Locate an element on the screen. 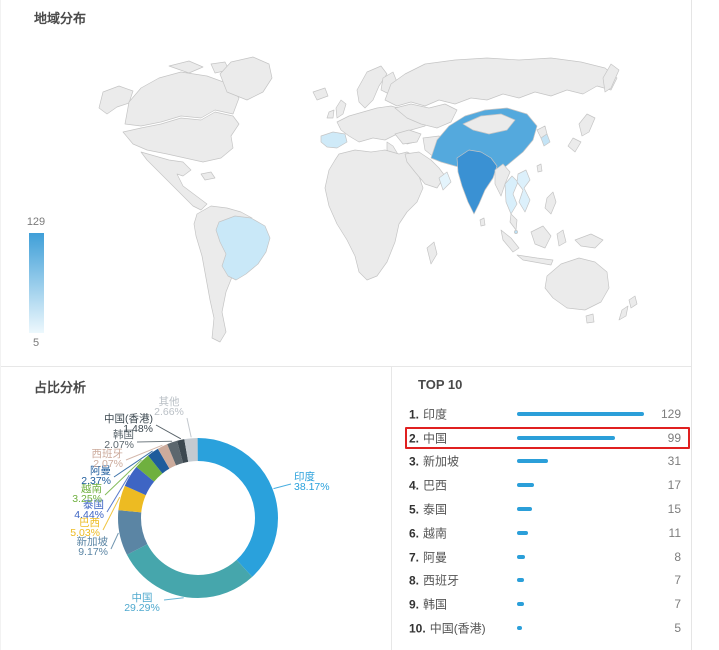 The image size is (719, 650). legend-min-value: 5 is located at coordinates (36, 343).